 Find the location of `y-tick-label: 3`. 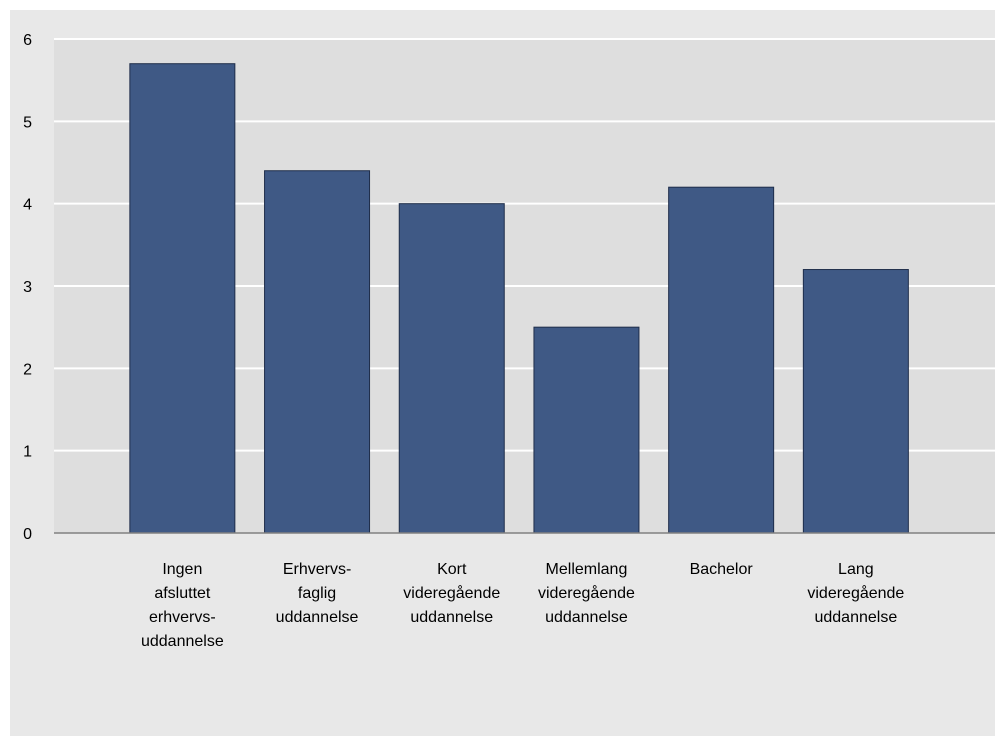

y-tick-label: 3 is located at coordinates (27, 287).